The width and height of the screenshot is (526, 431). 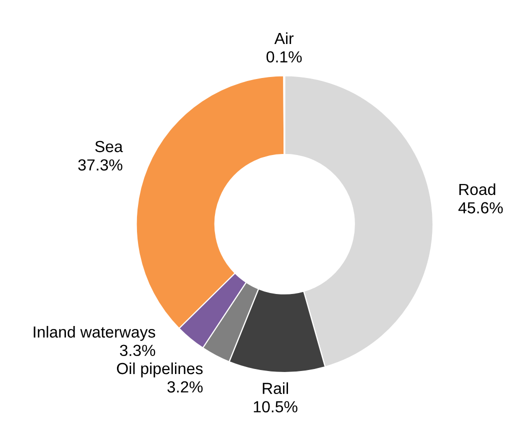 I want to click on data-label: 0.1%, so click(x=284, y=57).